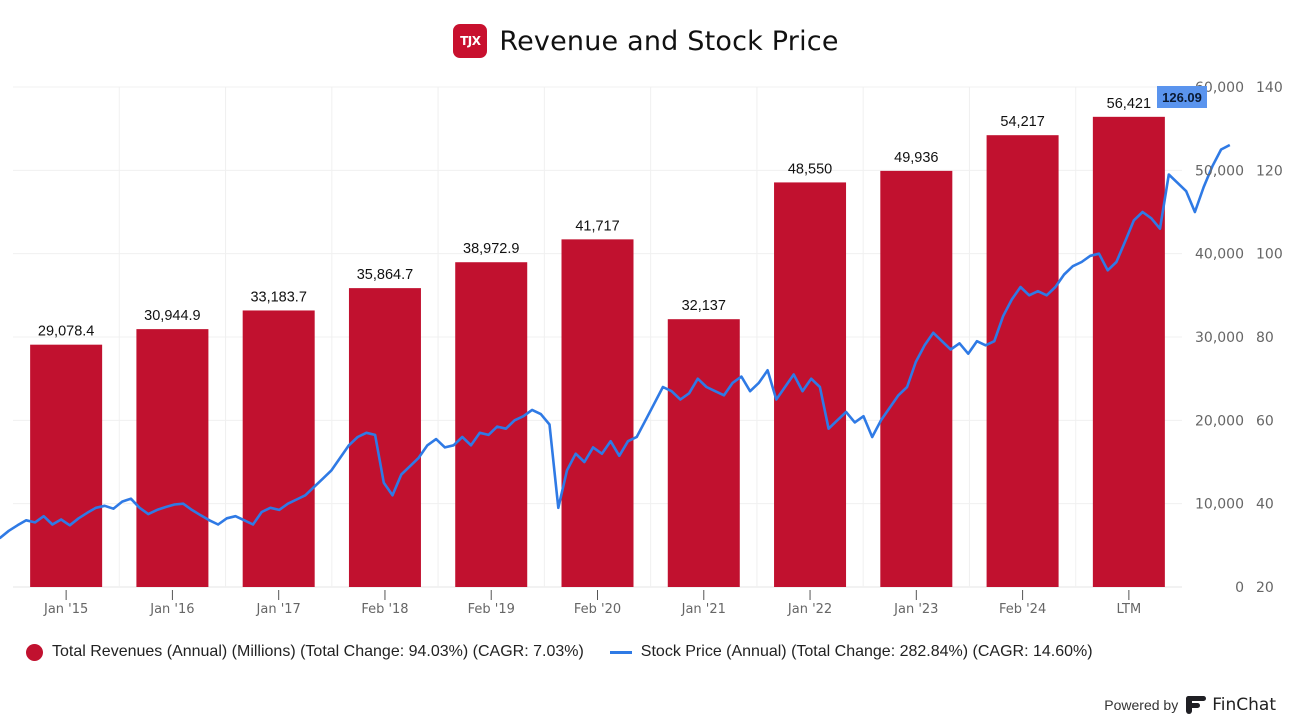 The height and width of the screenshot is (727, 1292). Describe the element at coordinates (1265, 505) in the screenshot. I see `y-right-tick-label: 40` at that location.